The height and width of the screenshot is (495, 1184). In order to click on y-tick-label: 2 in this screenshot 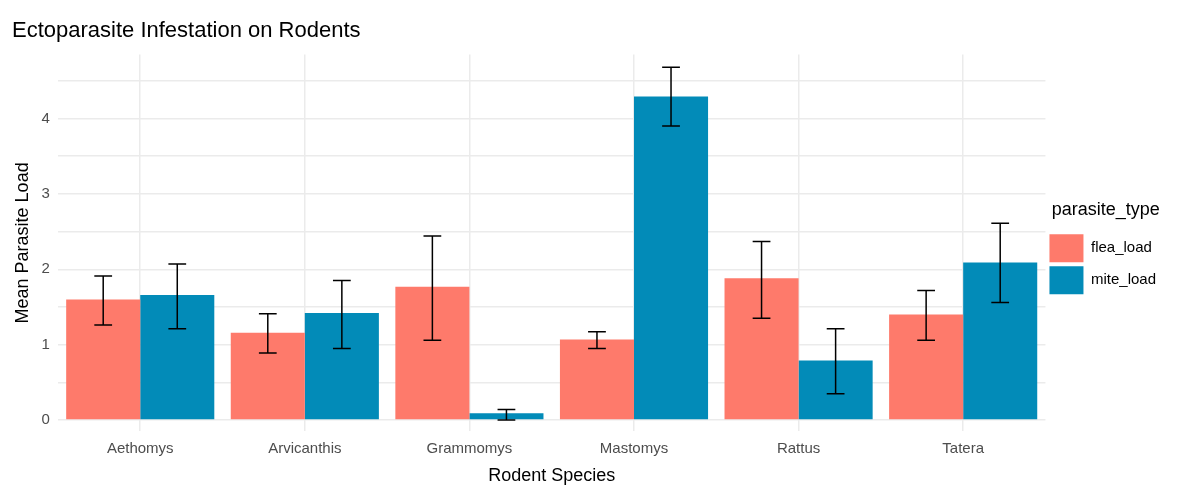, I will do `click(45, 268)`.